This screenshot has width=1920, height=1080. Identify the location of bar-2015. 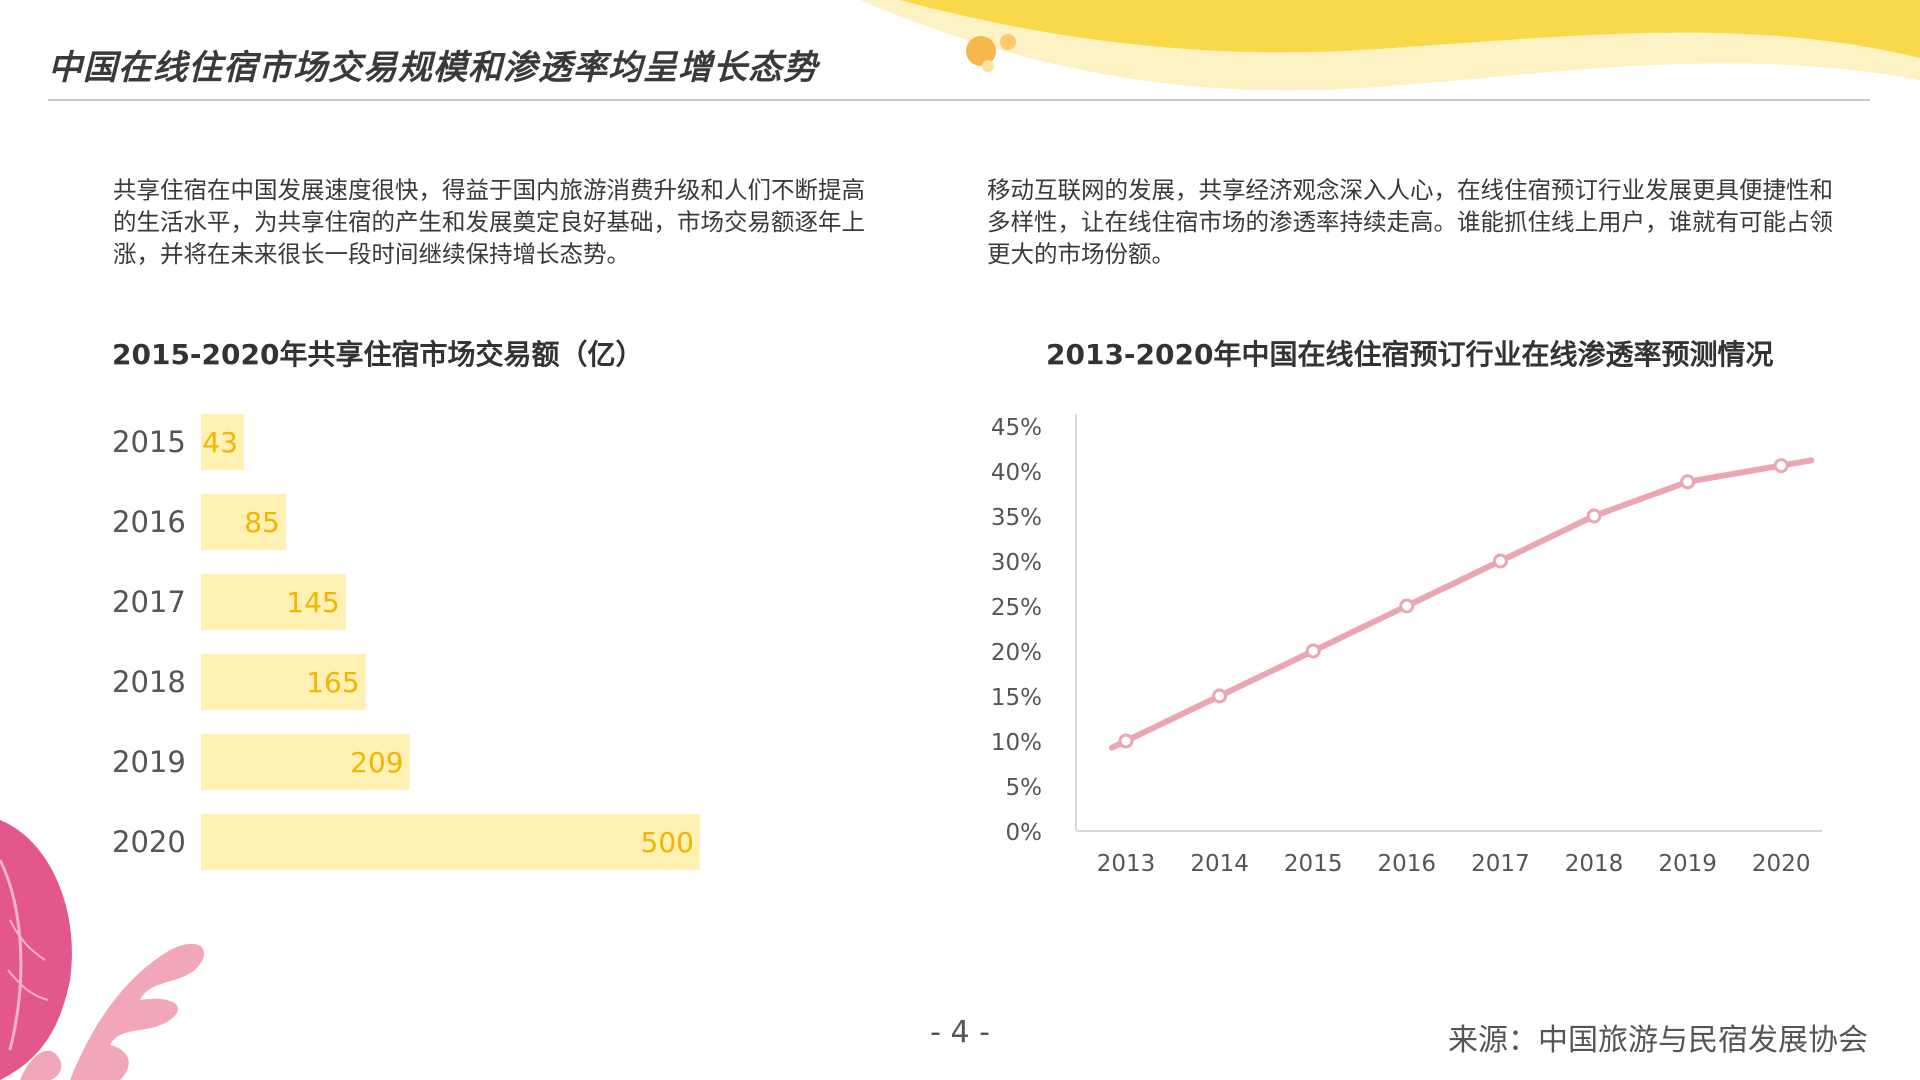
(222, 442).